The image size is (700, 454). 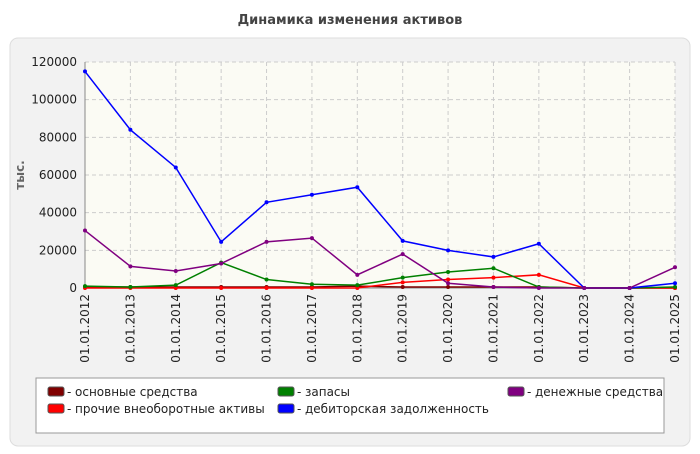 I want to click on x-tick-label: 01.01.2024, so click(x=630, y=328).